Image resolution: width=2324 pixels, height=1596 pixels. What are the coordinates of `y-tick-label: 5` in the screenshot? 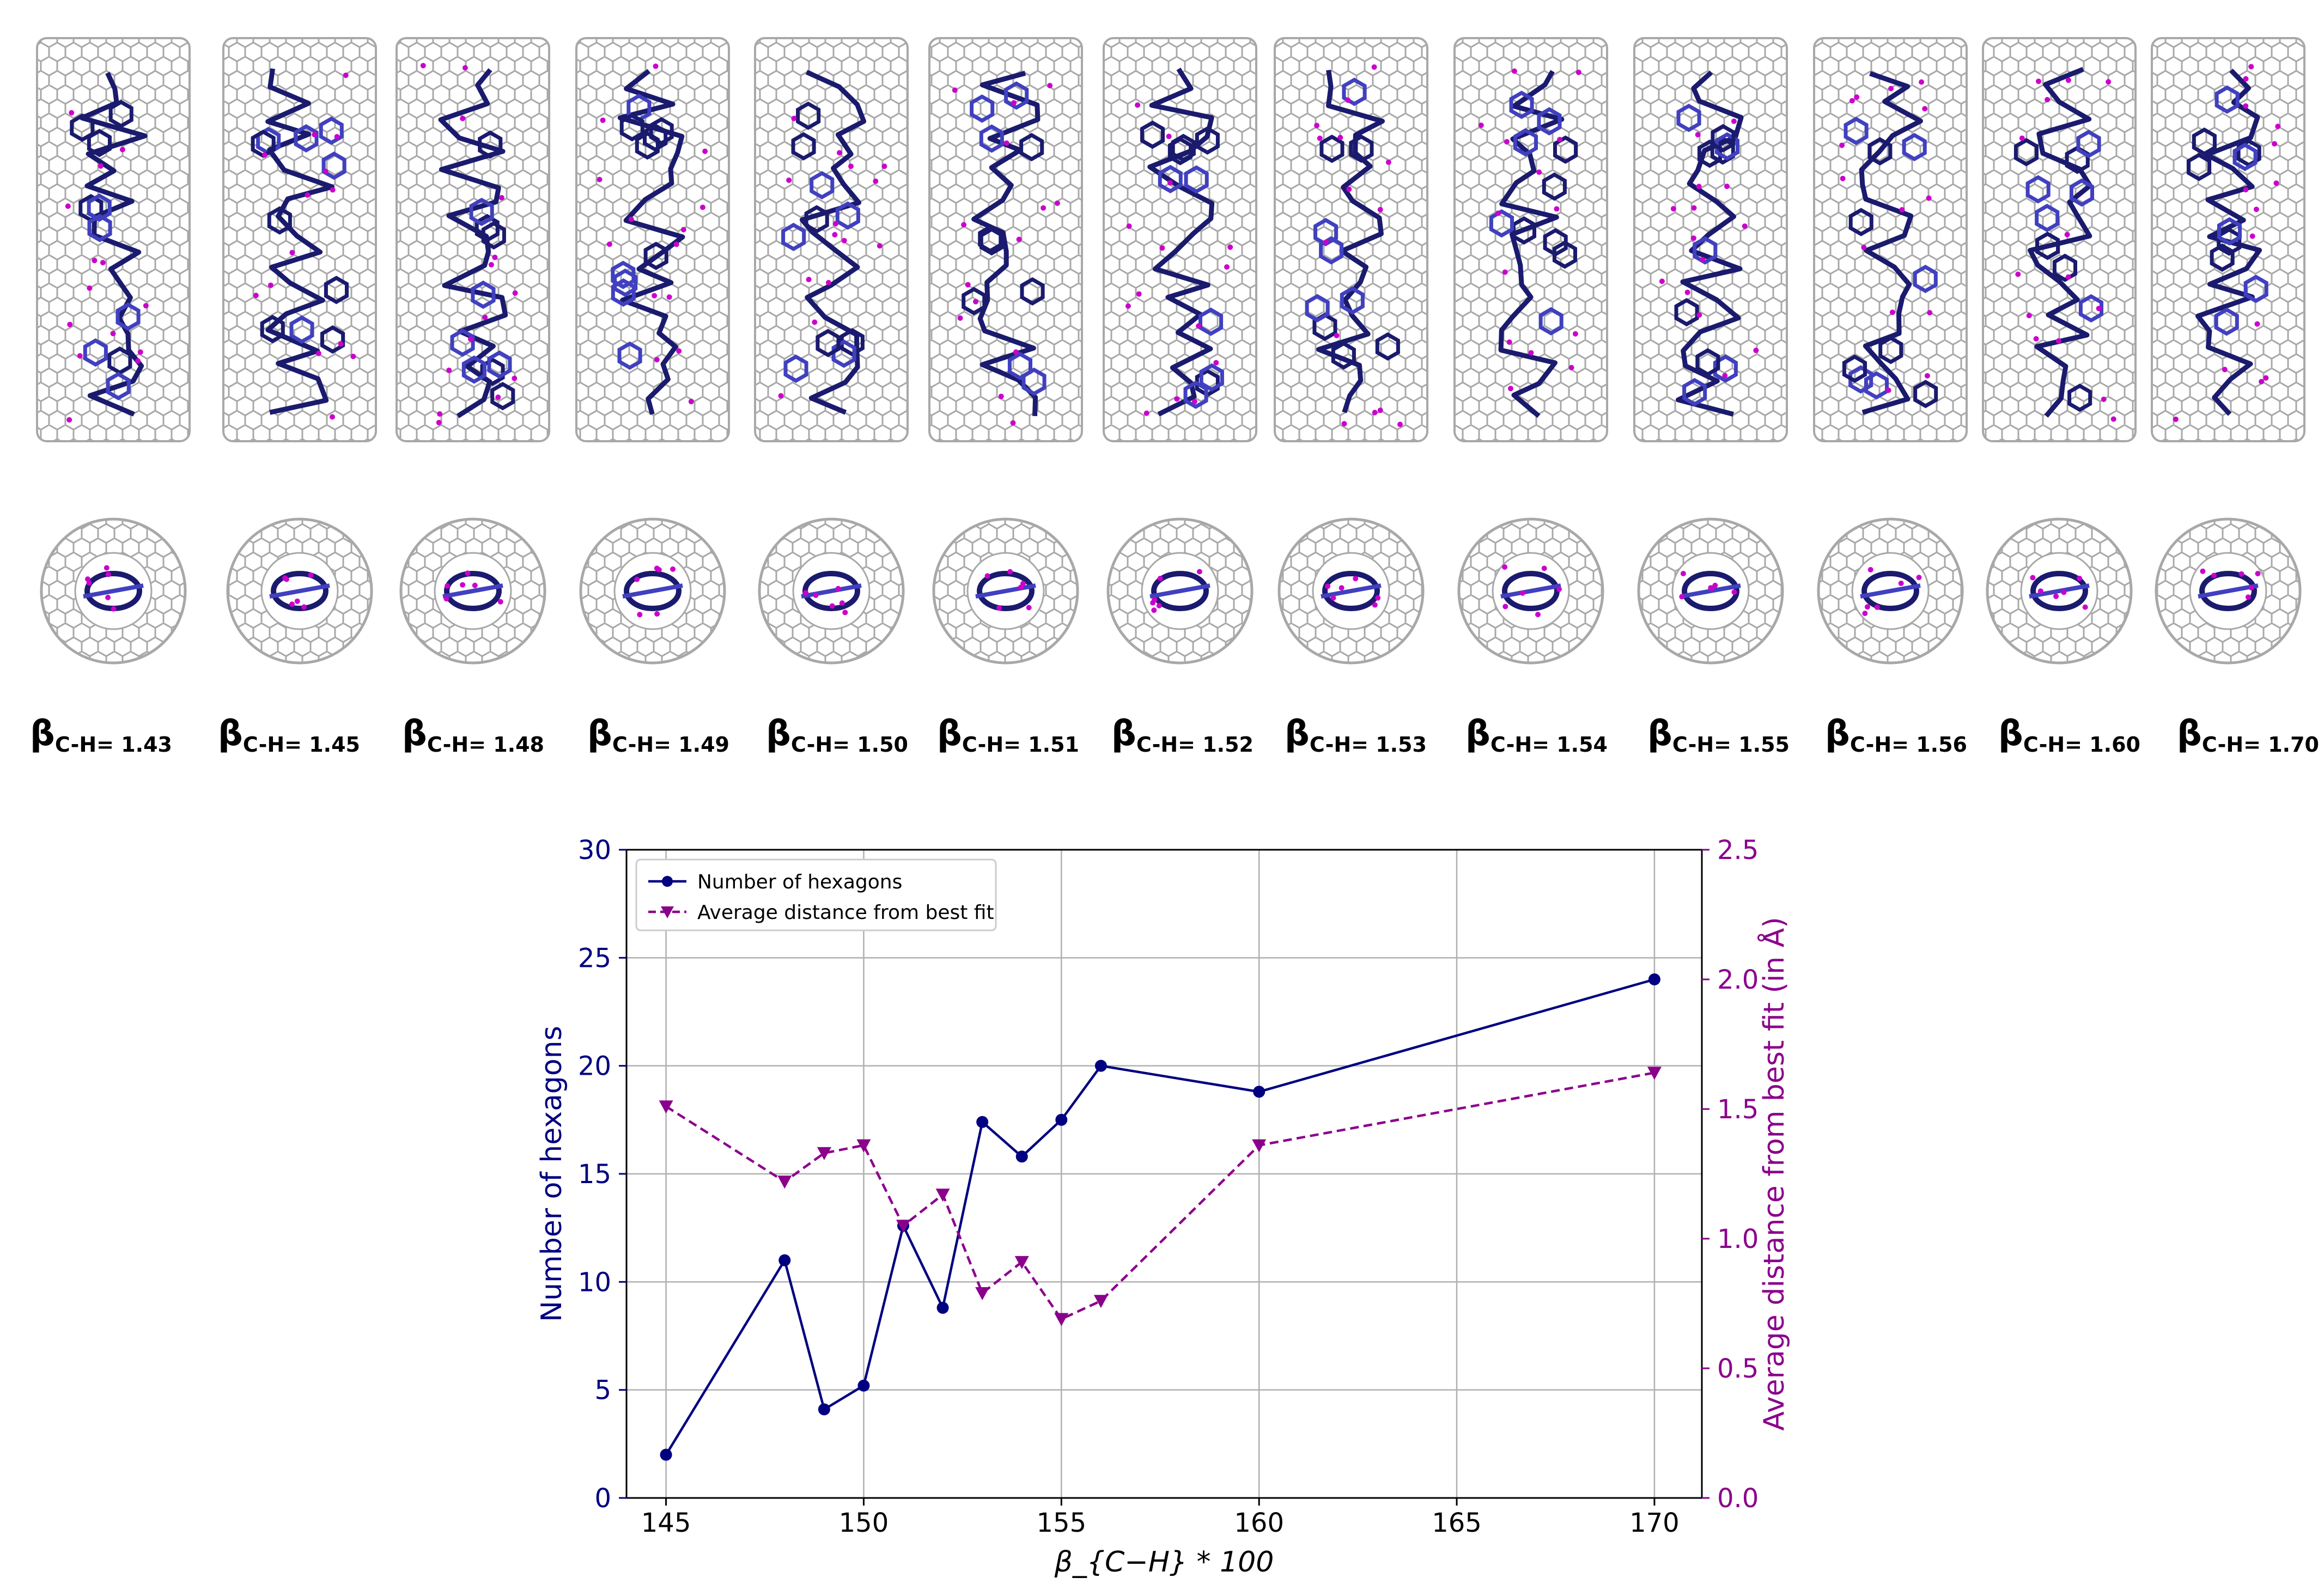 It's located at (602, 1390).